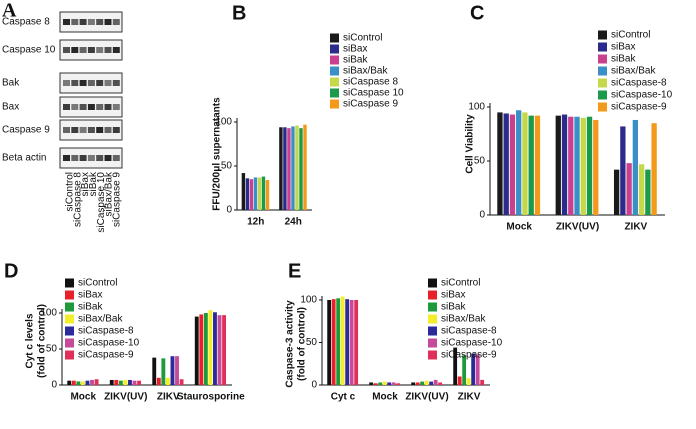  I want to click on x-tick-label: ZIKV, so click(168, 397).